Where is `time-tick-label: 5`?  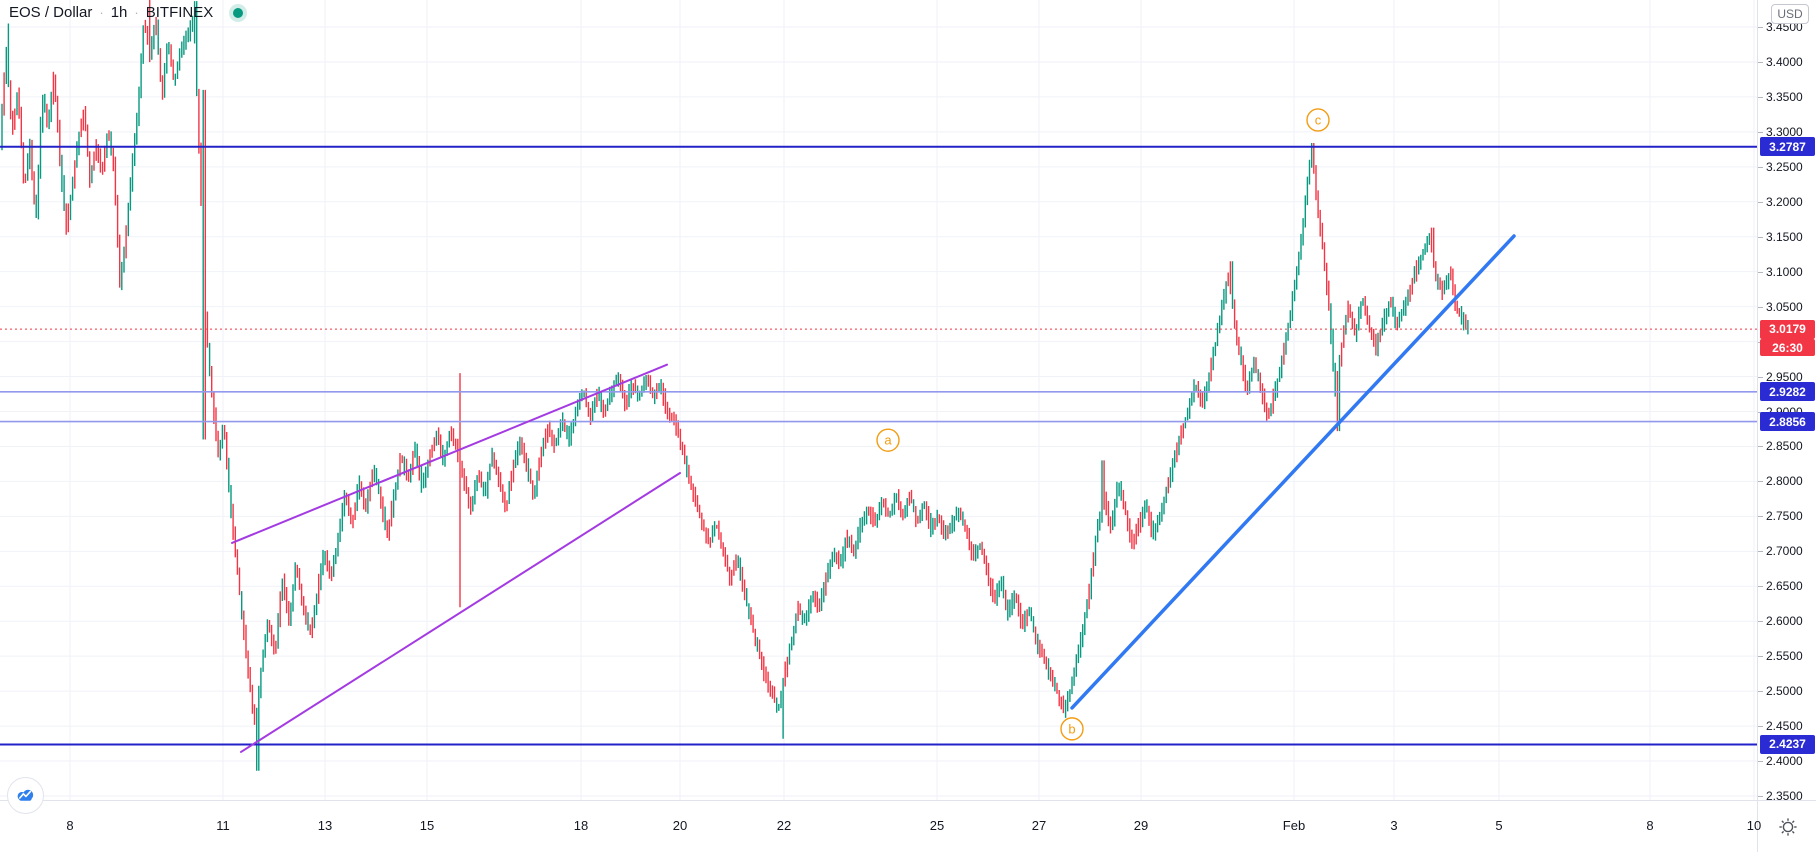 time-tick-label: 5 is located at coordinates (1499, 825).